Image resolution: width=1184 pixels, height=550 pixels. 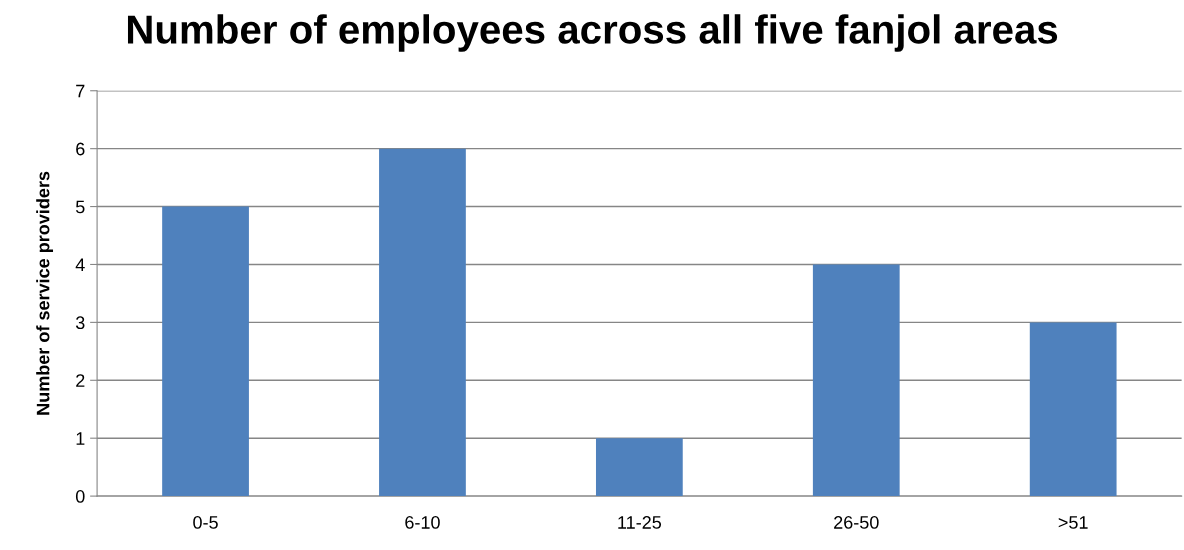 What do you see at coordinates (205, 522) in the screenshot?
I see `x-tick-label: 0-5` at bounding box center [205, 522].